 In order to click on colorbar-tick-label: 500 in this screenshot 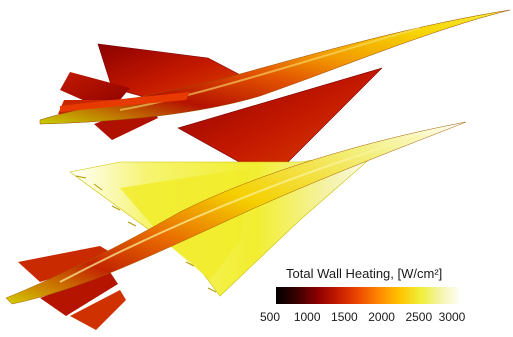, I will do `click(270, 317)`.